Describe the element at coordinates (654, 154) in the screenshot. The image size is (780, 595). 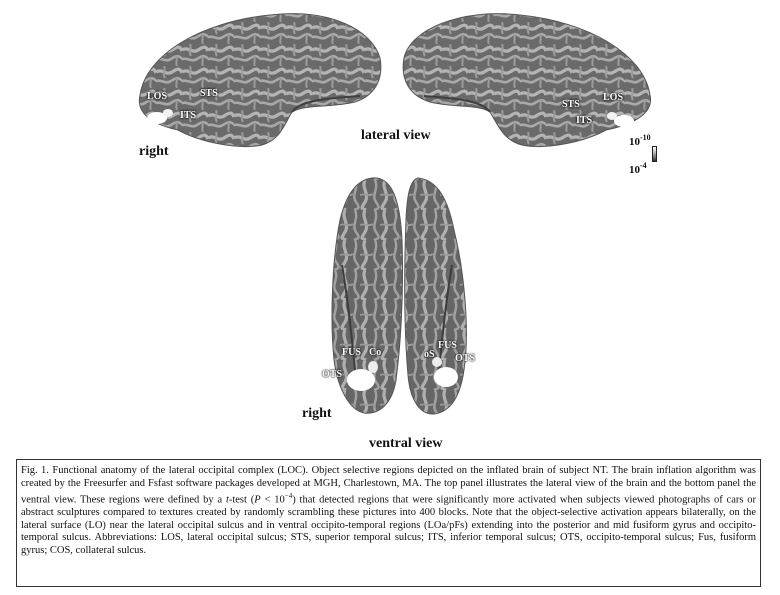
I see `significance-color-scale` at that location.